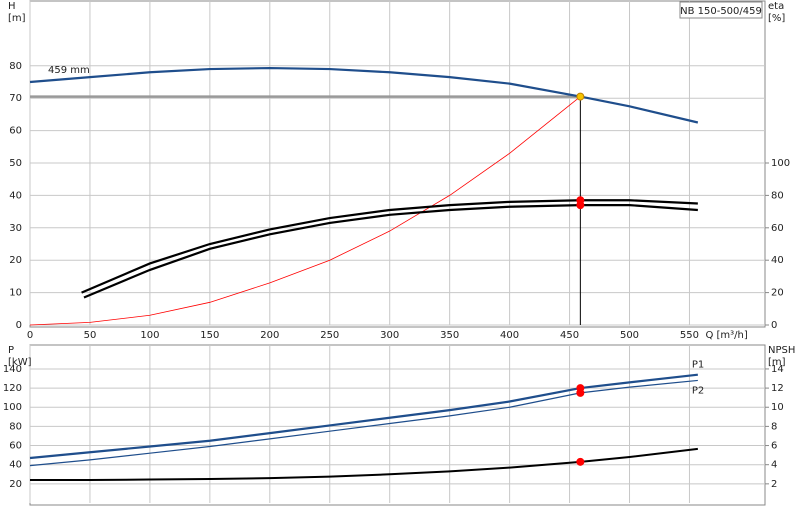 This screenshot has width=800, height=520. What do you see at coordinates (269, 335) in the screenshot?
I see `x-tick-label: 200` at bounding box center [269, 335].